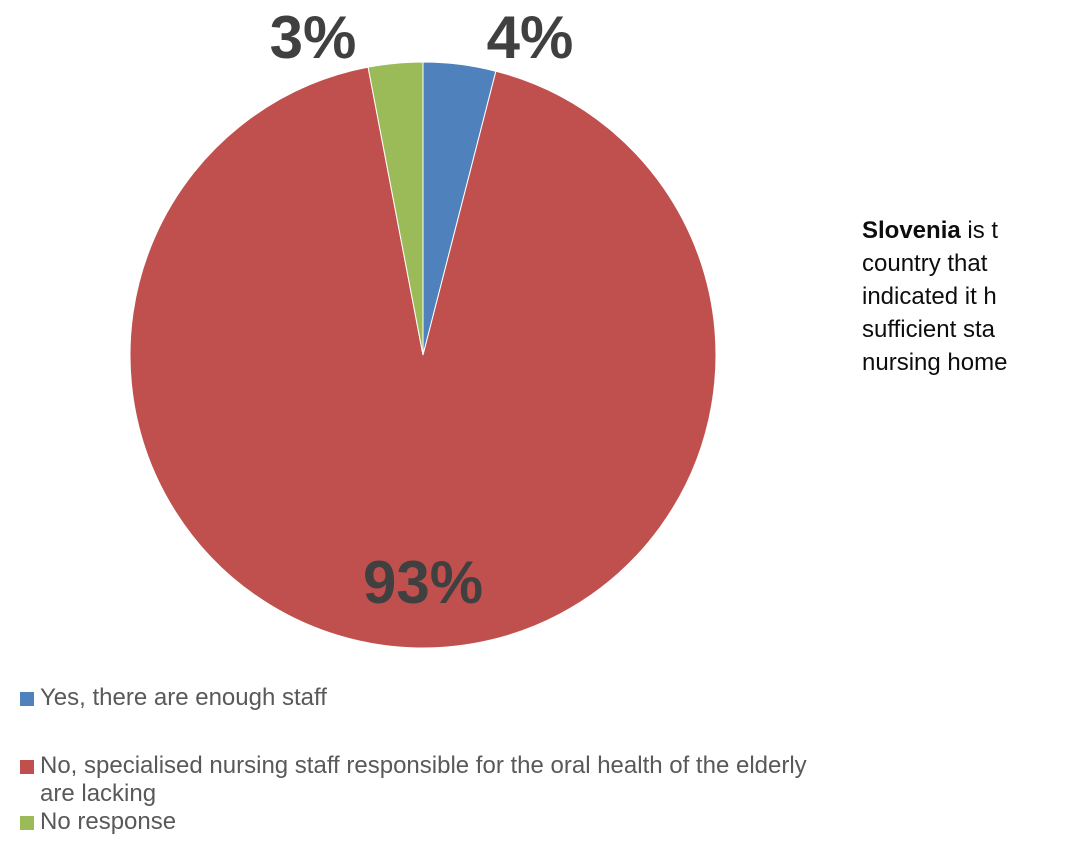 The image size is (1069, 851). I want to click on legend-swatch-yes, so click(27, 699).